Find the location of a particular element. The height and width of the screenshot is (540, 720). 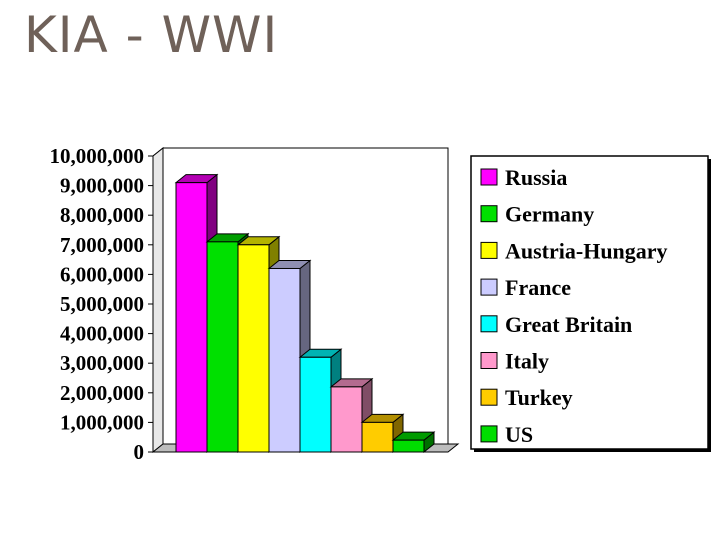

bar-us is located at coordinates (413, 442).